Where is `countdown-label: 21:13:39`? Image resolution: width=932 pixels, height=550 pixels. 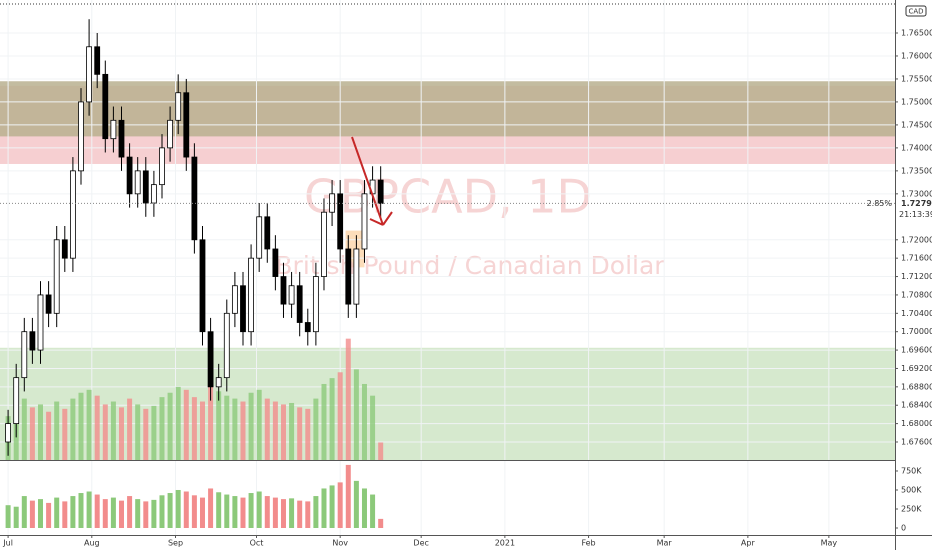
countdown-label: 21:13:39 is located at coordinates (915, 214).